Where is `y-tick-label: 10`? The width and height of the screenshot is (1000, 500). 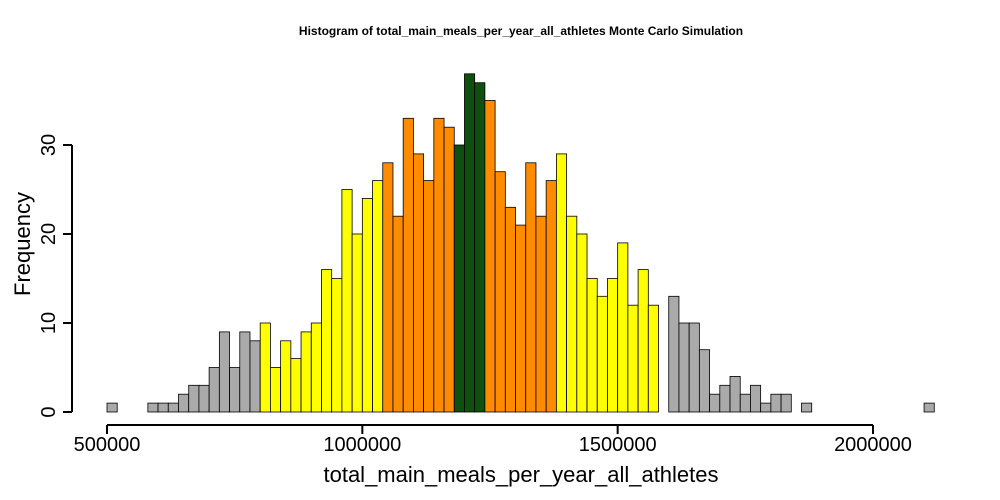 y-tick-label: 10 is located at coordinates (49, 323).